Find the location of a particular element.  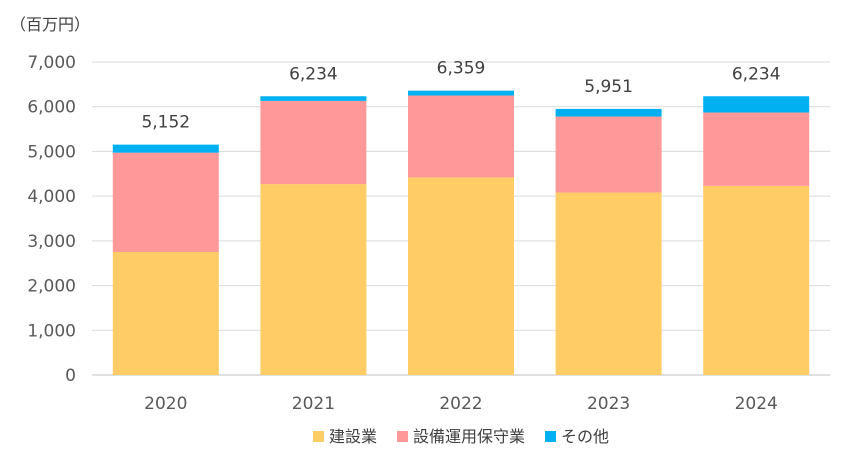

x-tick-label: 2020 is located at coordinates (165, 404).